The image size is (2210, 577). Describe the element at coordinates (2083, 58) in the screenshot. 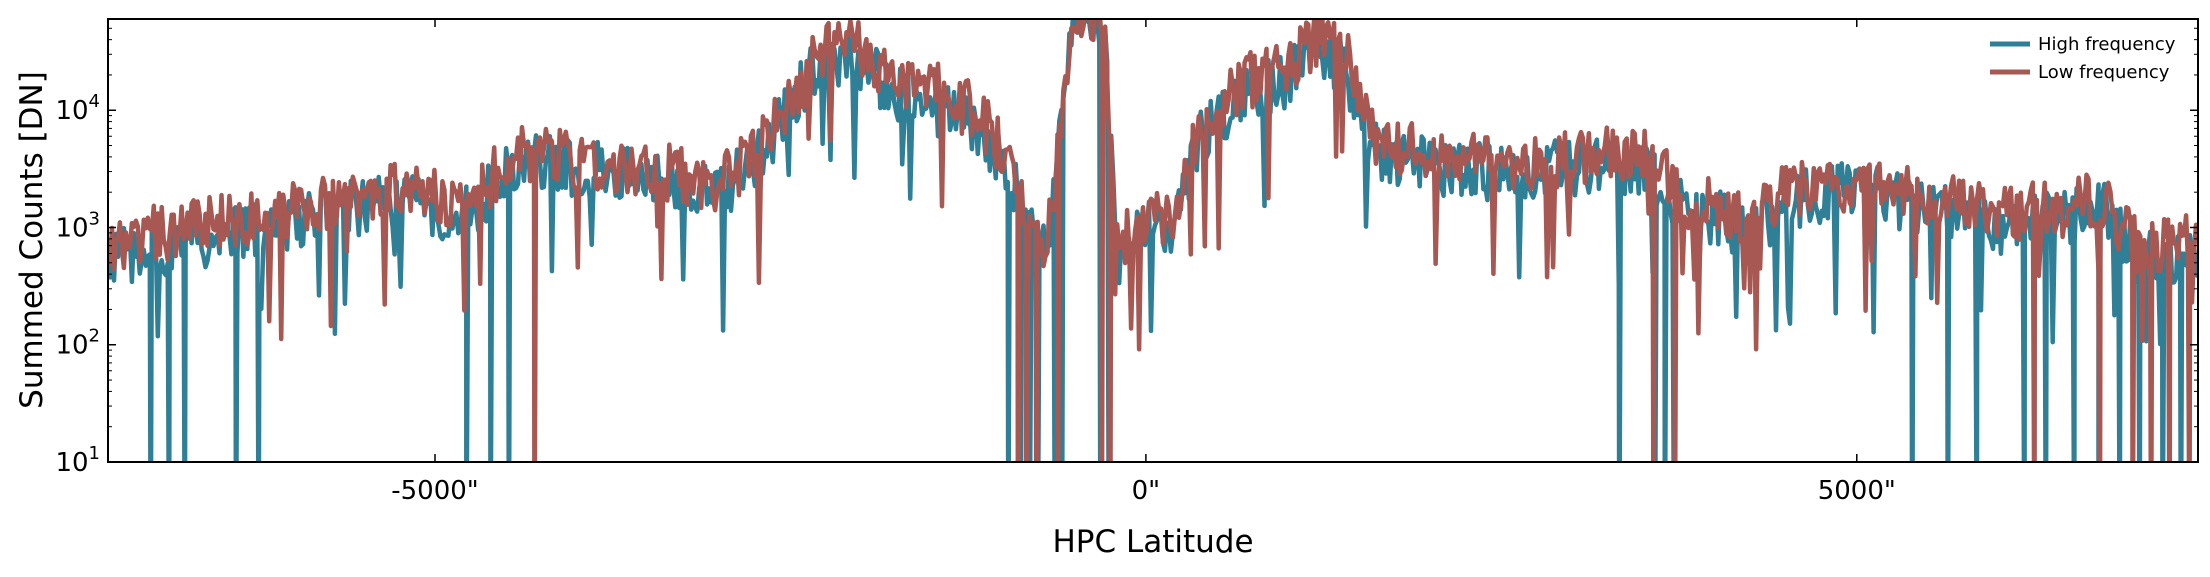

I see `legend: High frequency Low frequency` at that location.